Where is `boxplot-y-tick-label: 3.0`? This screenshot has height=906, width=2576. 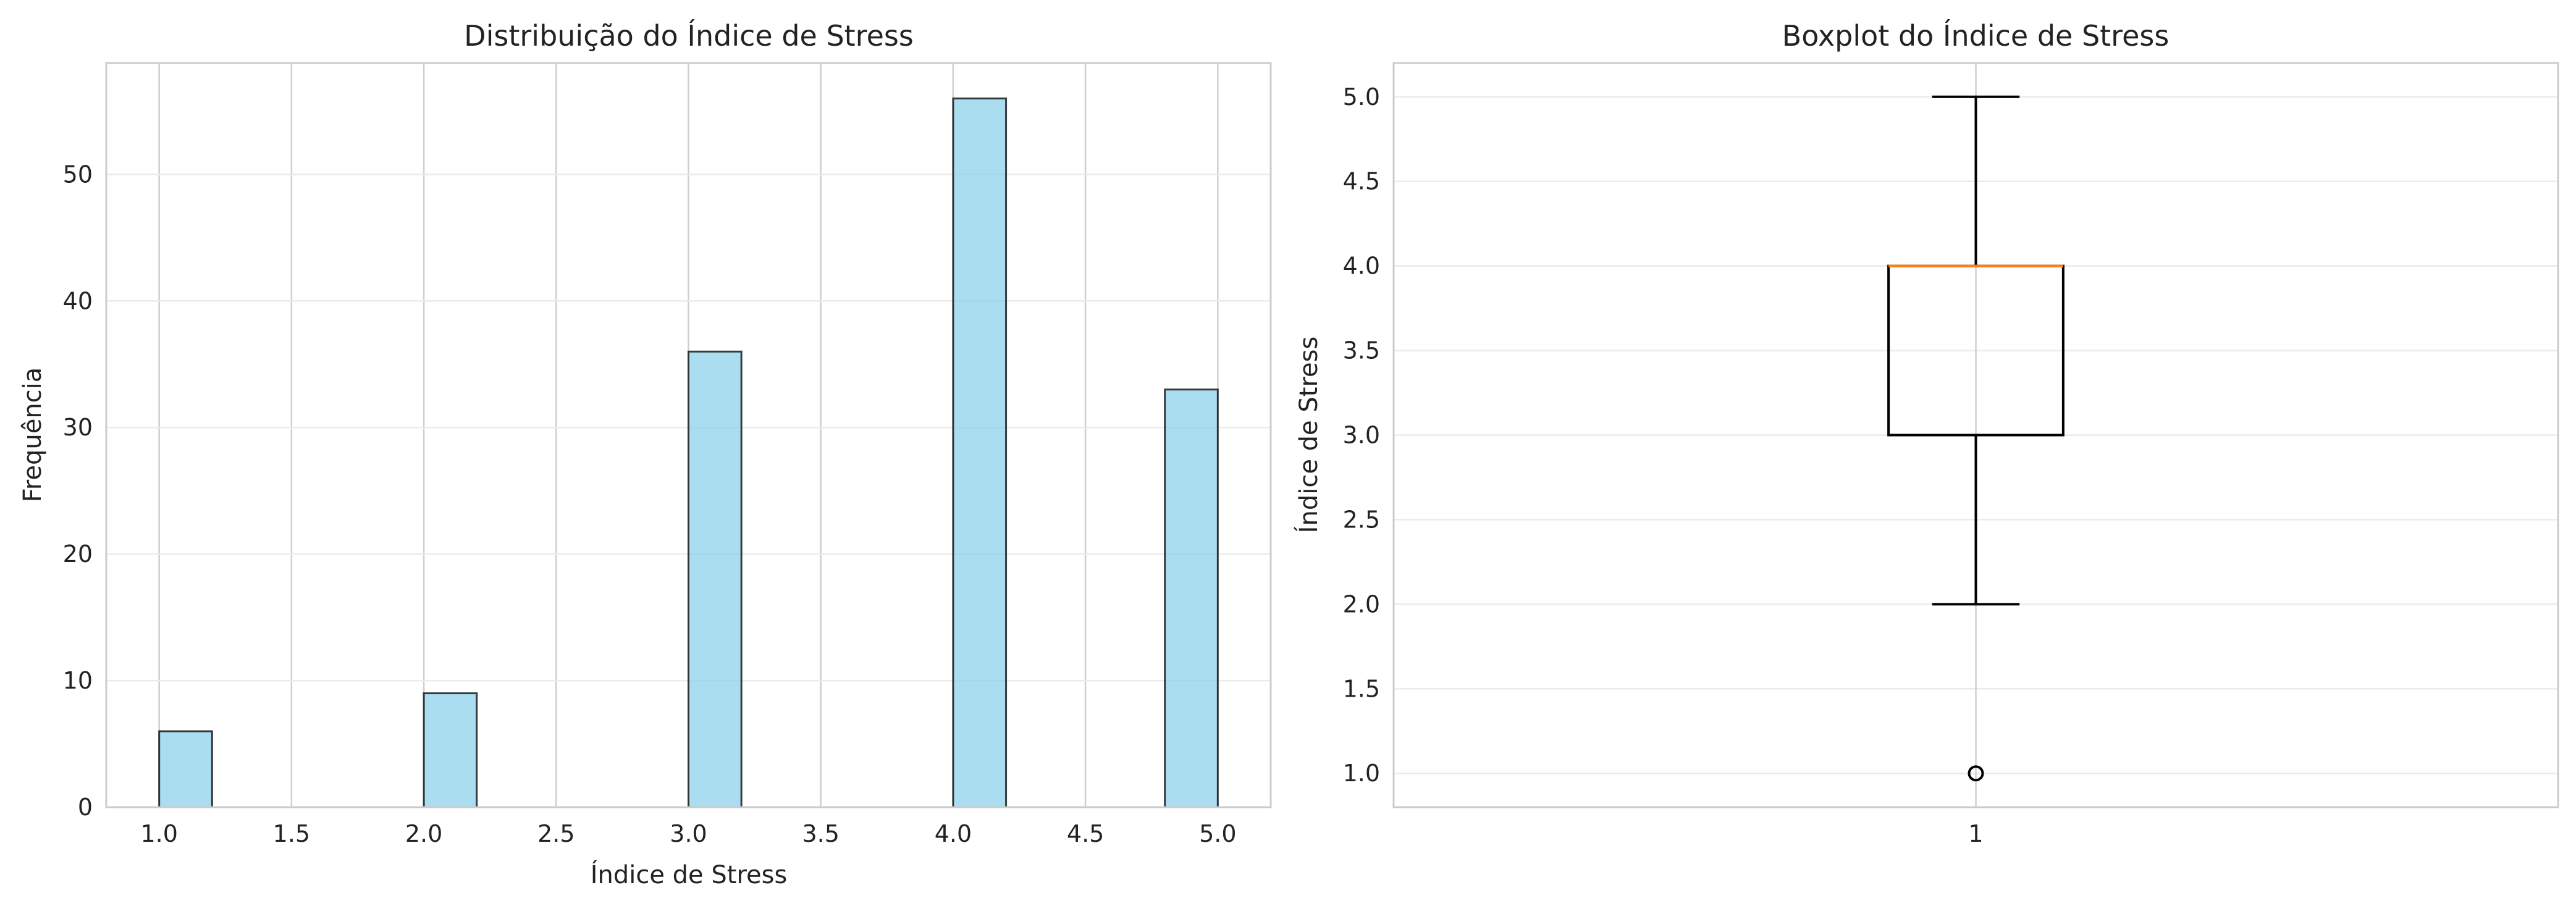
boxplot-y-tick-label: 3.0 is located at coordinates (1361, 436).